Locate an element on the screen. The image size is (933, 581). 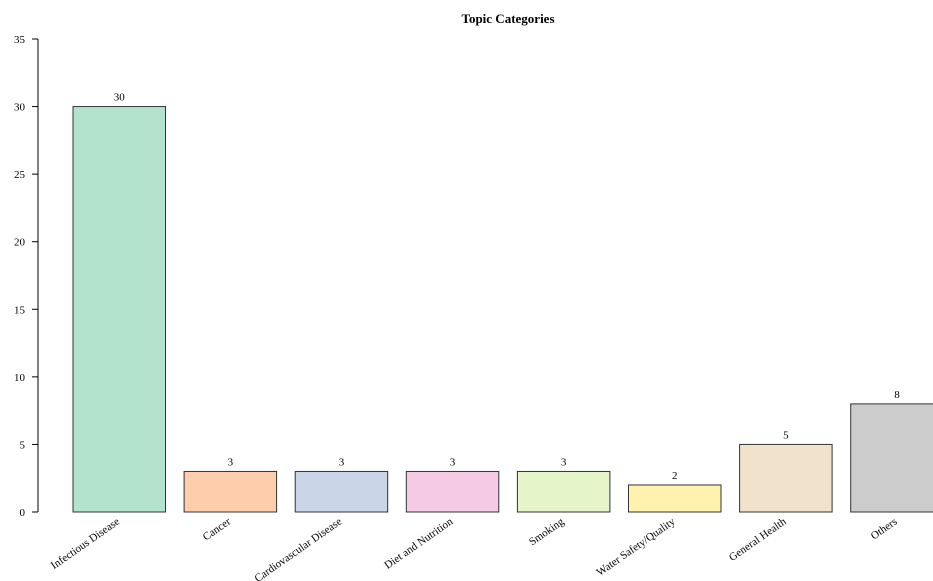
y-tick-label: 15 is located at coordinates (20, 310).